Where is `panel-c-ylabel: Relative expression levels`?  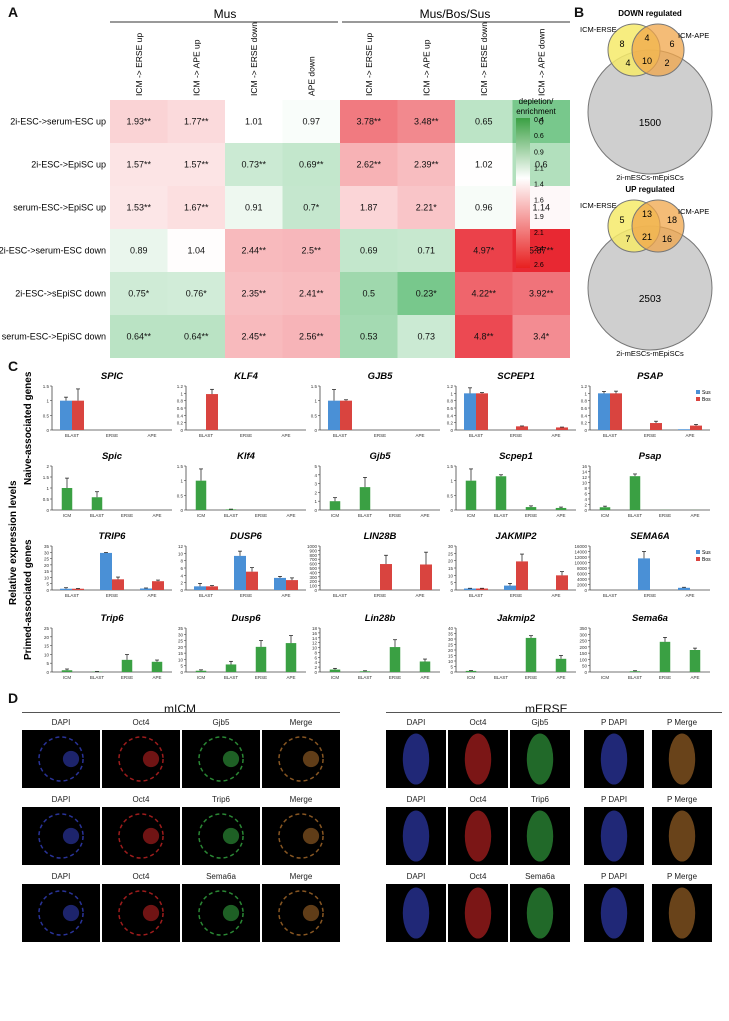
panel-c-ylabel: Relative expression levels is located at coordinates (13, 542).